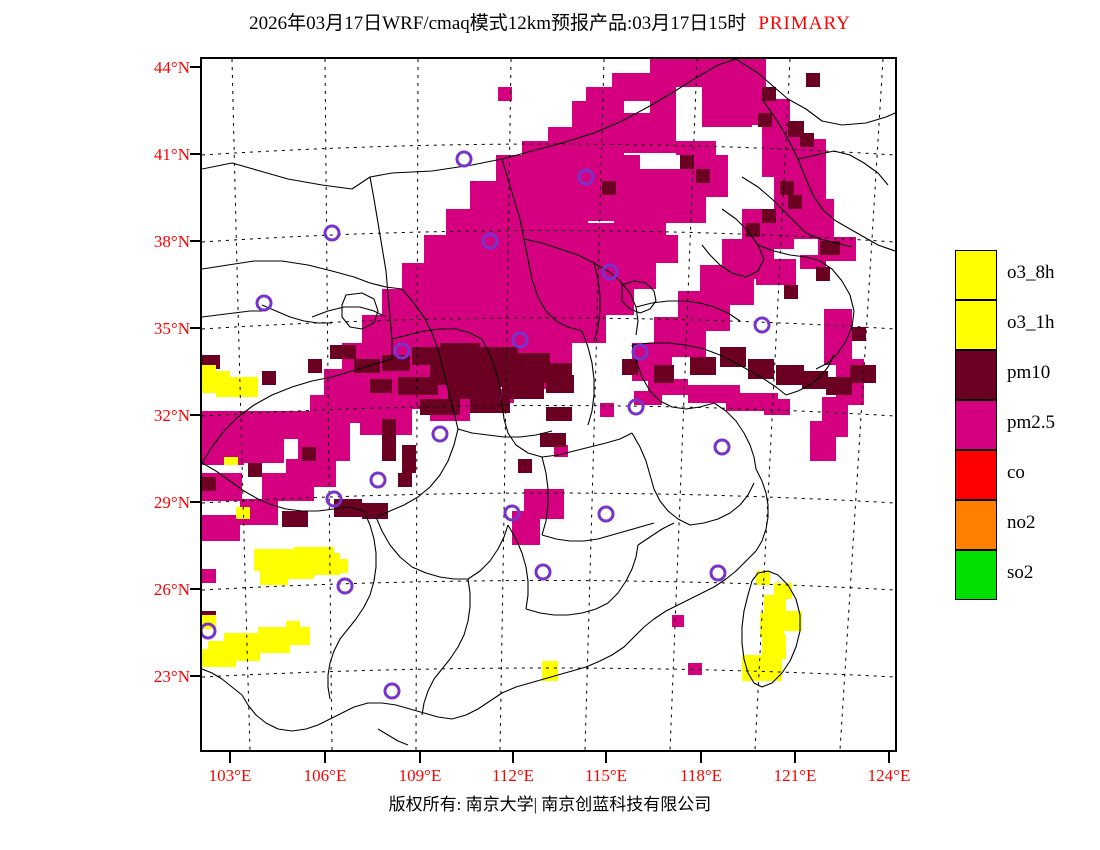 The image size is (1100, 850). I want to click on legend-label-o3_1h: o3_1h, so click(1031, 322).